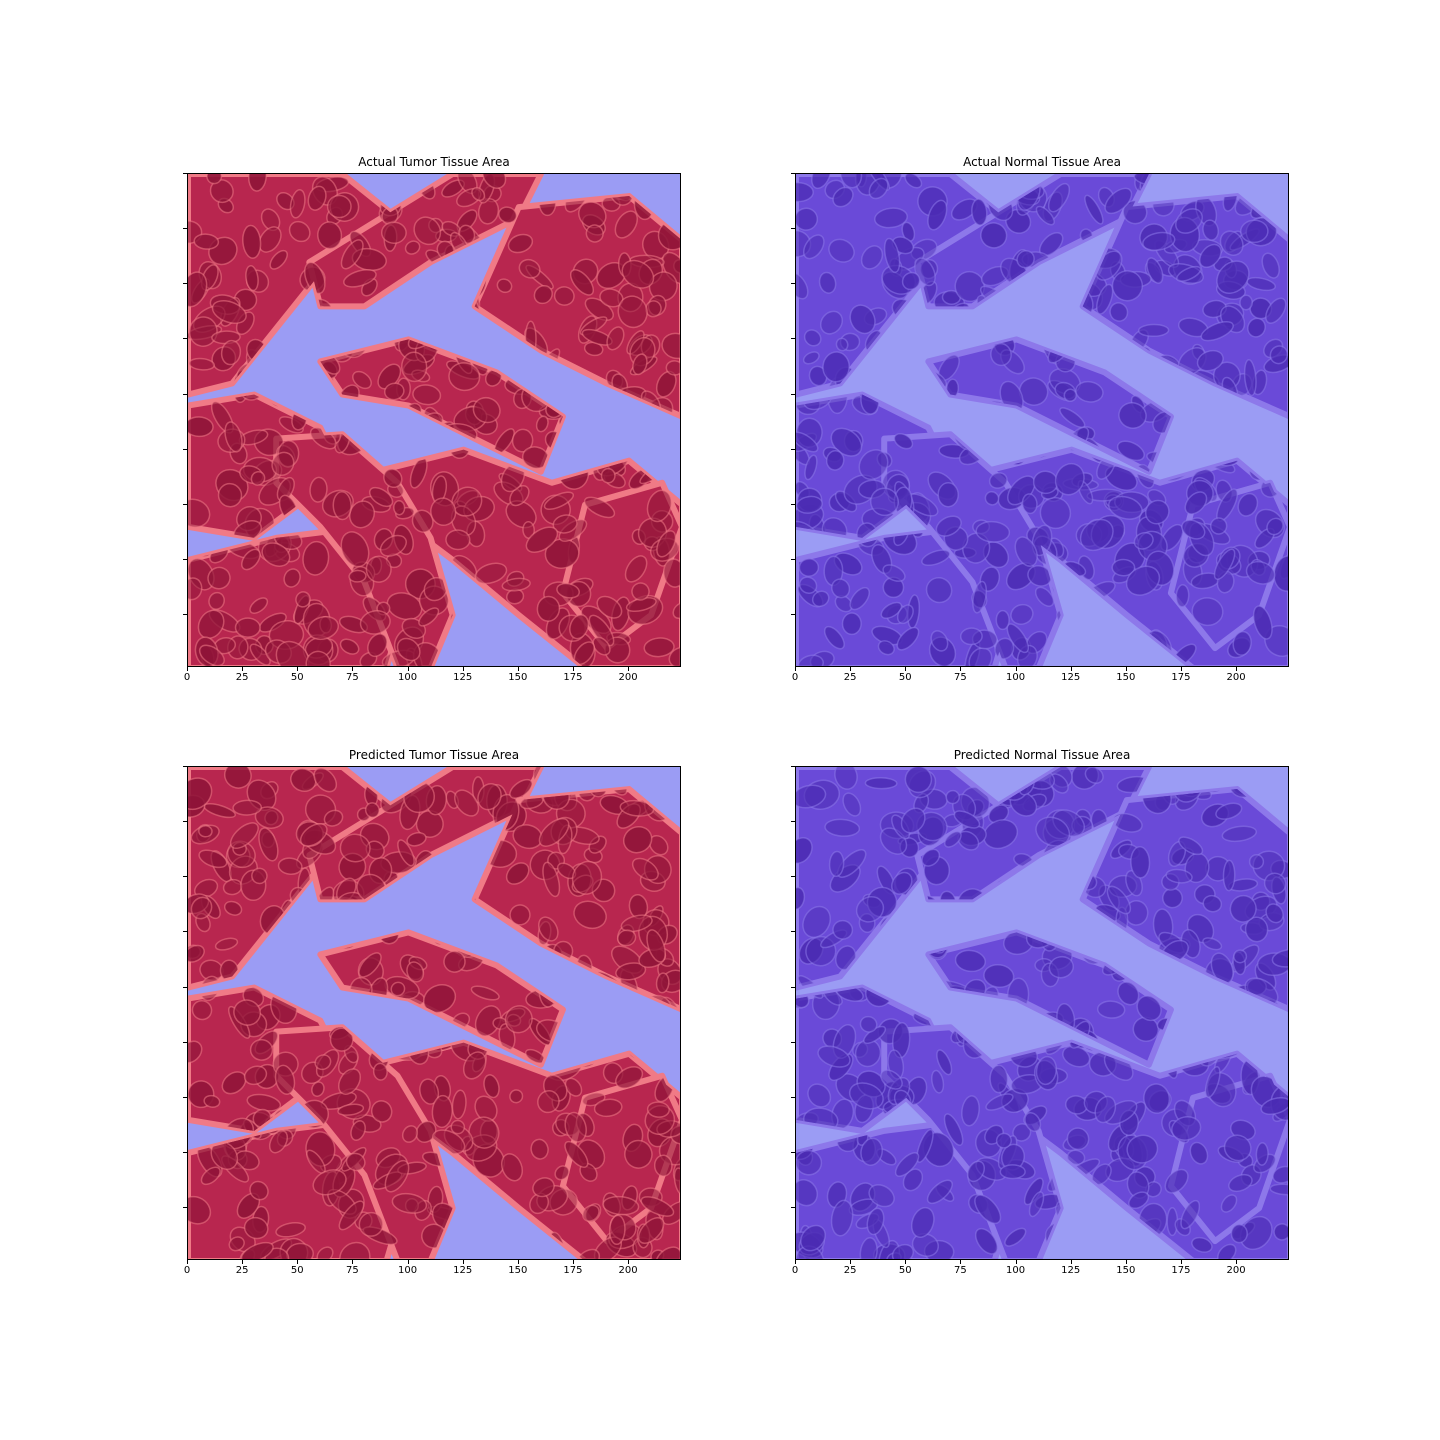 Image resolution: width=1440 pixels, height=1440 pixels. I want to click on panel-title: Predicted Normal Tissue Area, so click(1042, 755).